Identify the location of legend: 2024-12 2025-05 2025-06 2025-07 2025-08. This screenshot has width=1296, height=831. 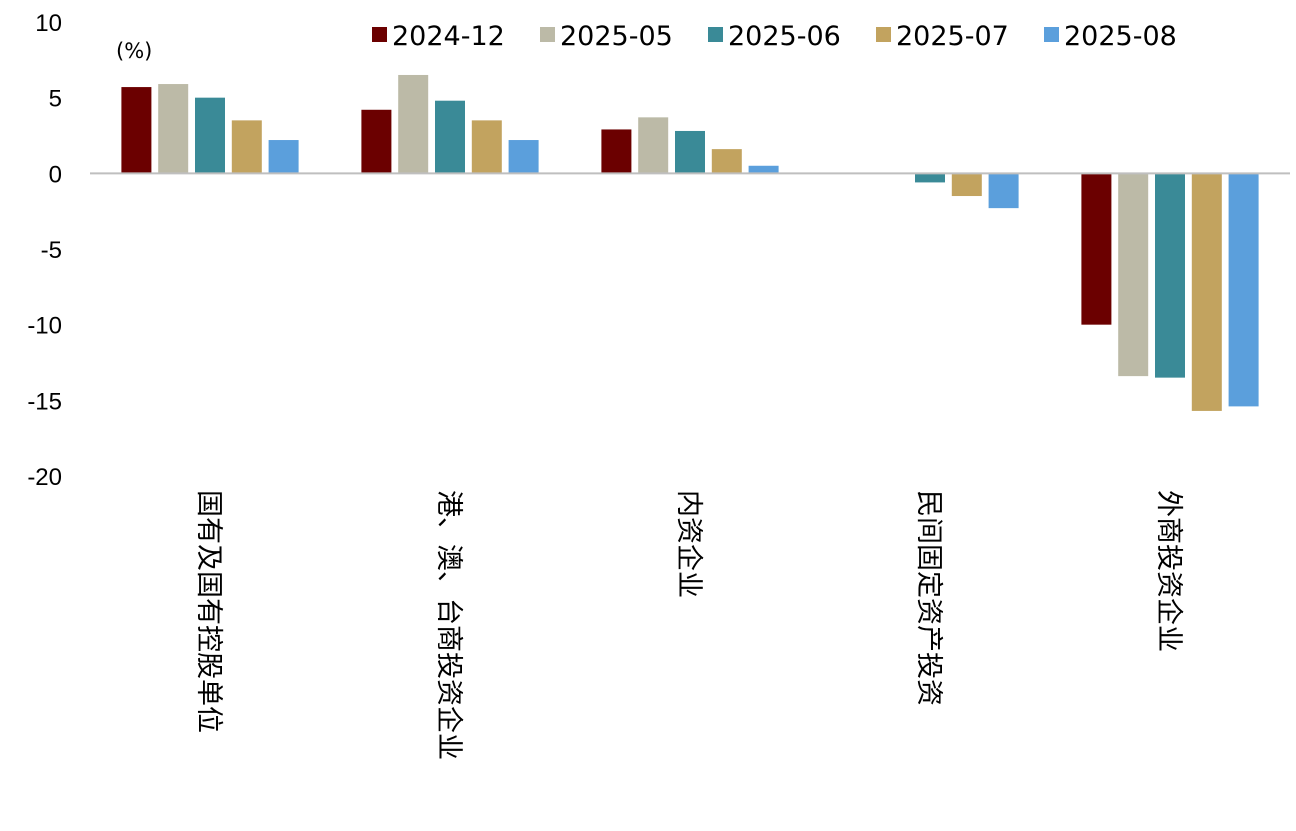
(774, 36).